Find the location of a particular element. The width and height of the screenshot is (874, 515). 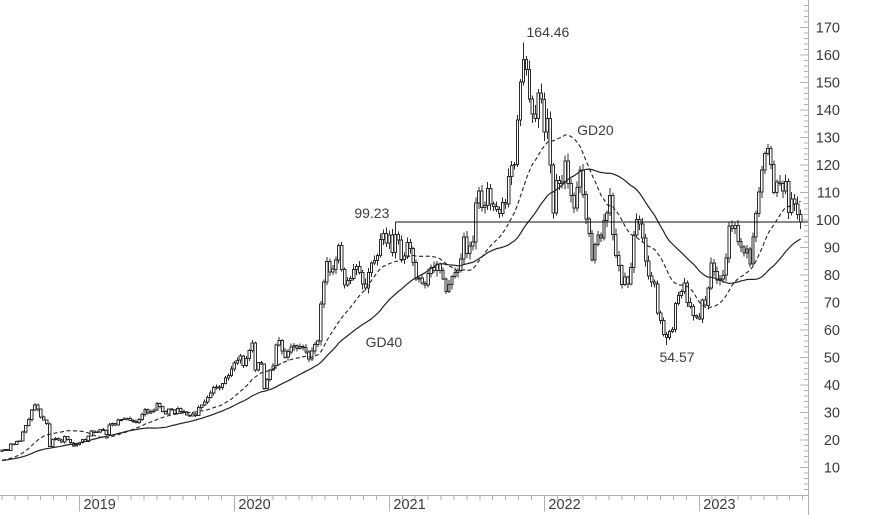

y-axis-tick-label: 20 is located at coordinates (832, 441).